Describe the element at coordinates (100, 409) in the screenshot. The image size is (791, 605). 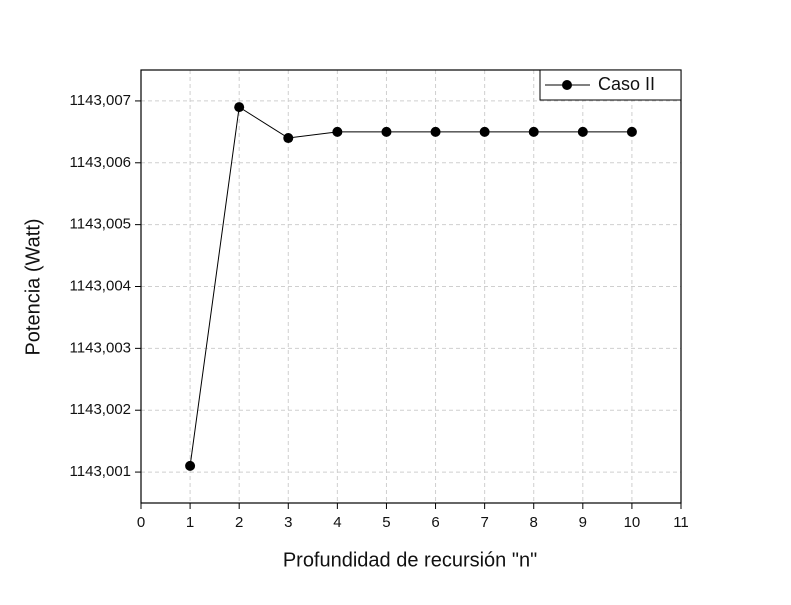
I see `y-tick-label: 1143,002` at that location.